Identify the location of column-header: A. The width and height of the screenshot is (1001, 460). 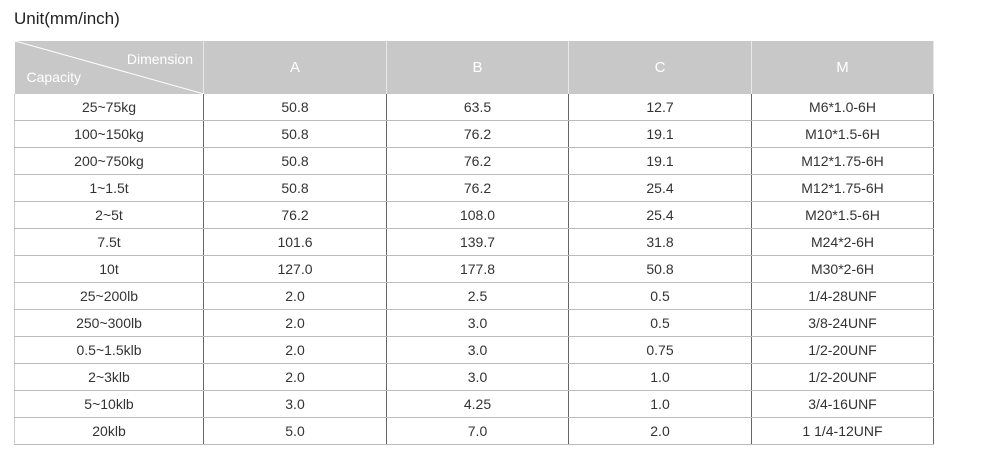
(295, 67).